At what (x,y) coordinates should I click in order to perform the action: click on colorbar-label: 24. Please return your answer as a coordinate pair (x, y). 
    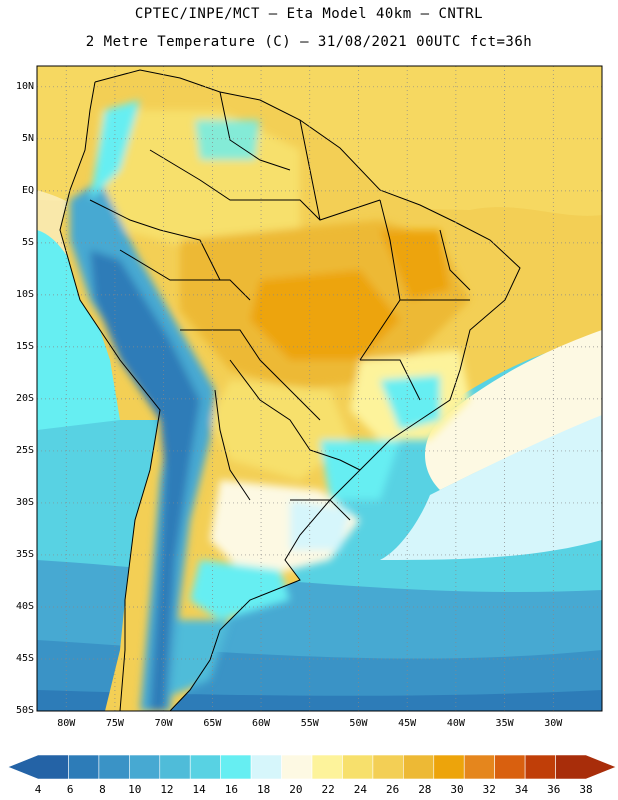
    Looking at the image, I should click on (360, 789).